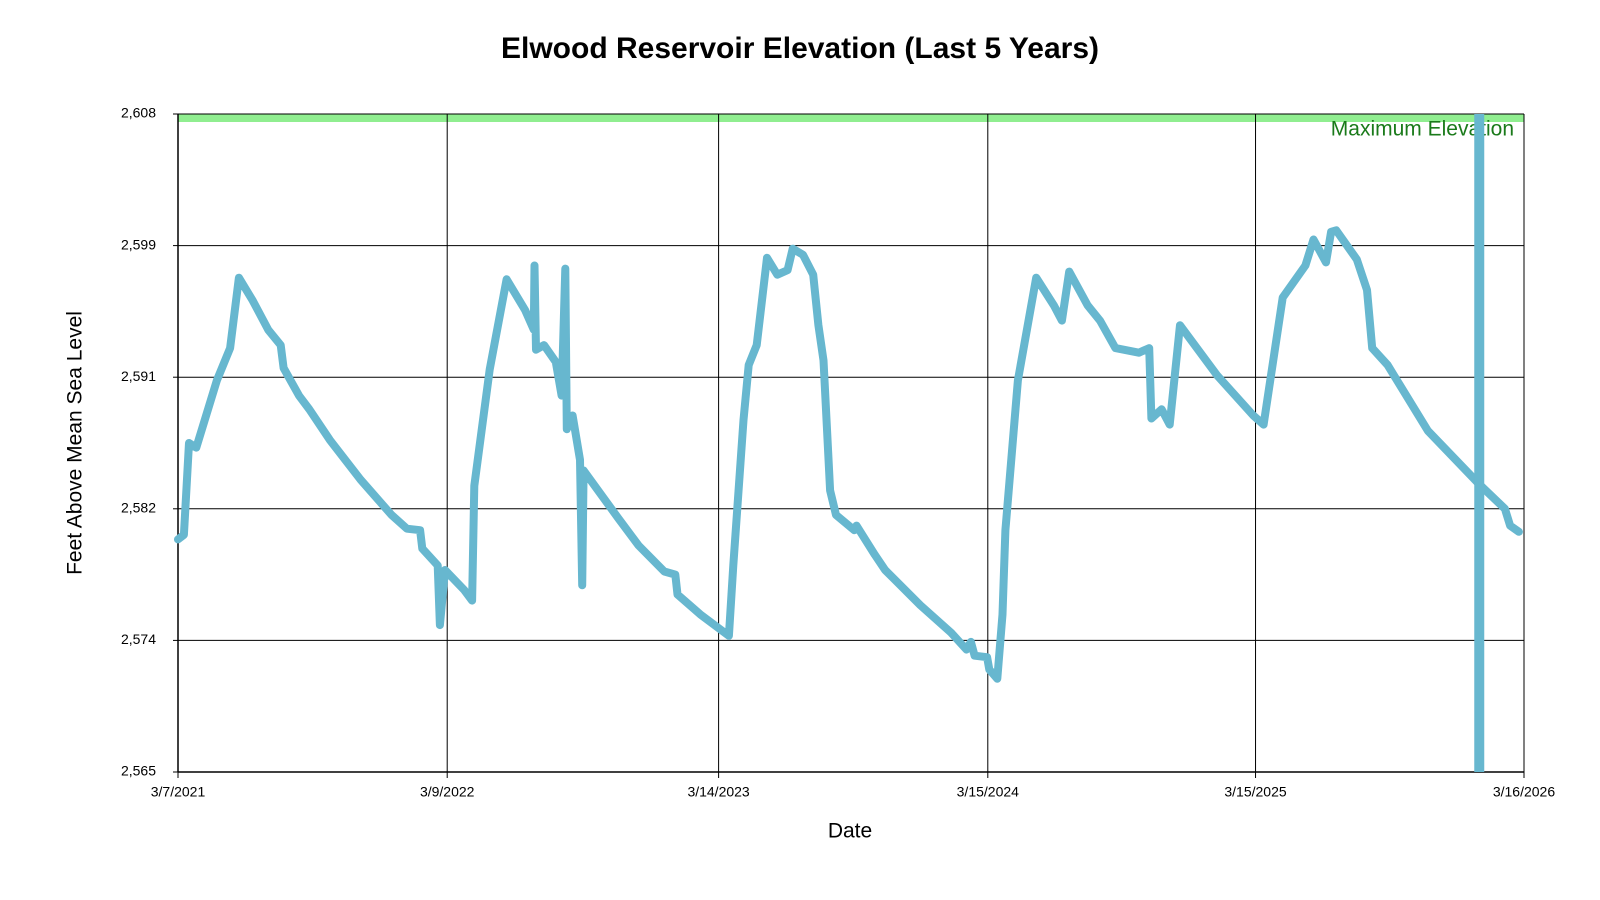 The width and height of the screenshot is (1600, 900). I want to click on x-tick-label: 3/15/2025, so click(1255, 792).